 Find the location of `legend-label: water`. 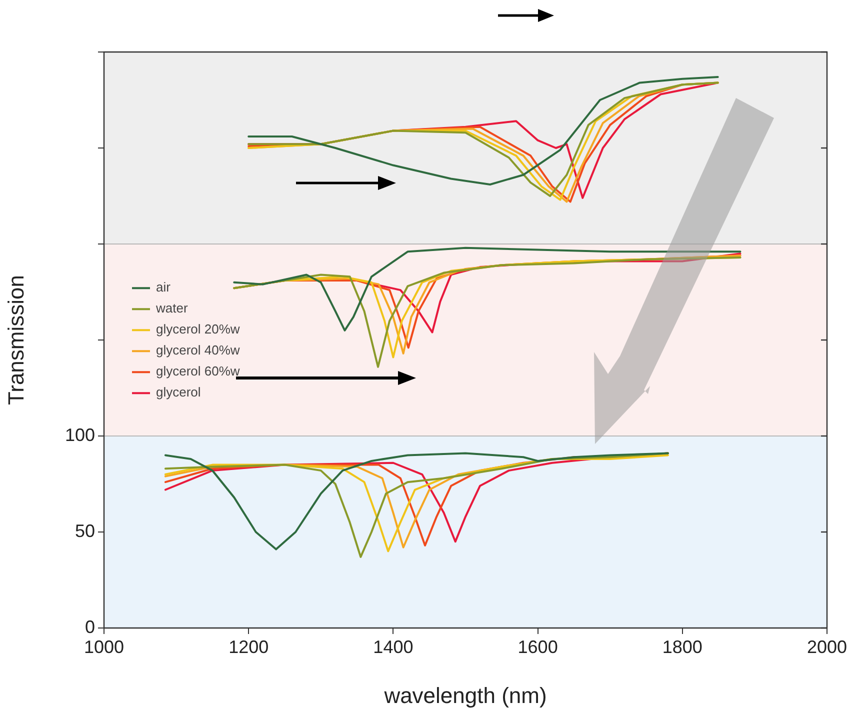

legend-label: water is located at coordinates (171, 308).